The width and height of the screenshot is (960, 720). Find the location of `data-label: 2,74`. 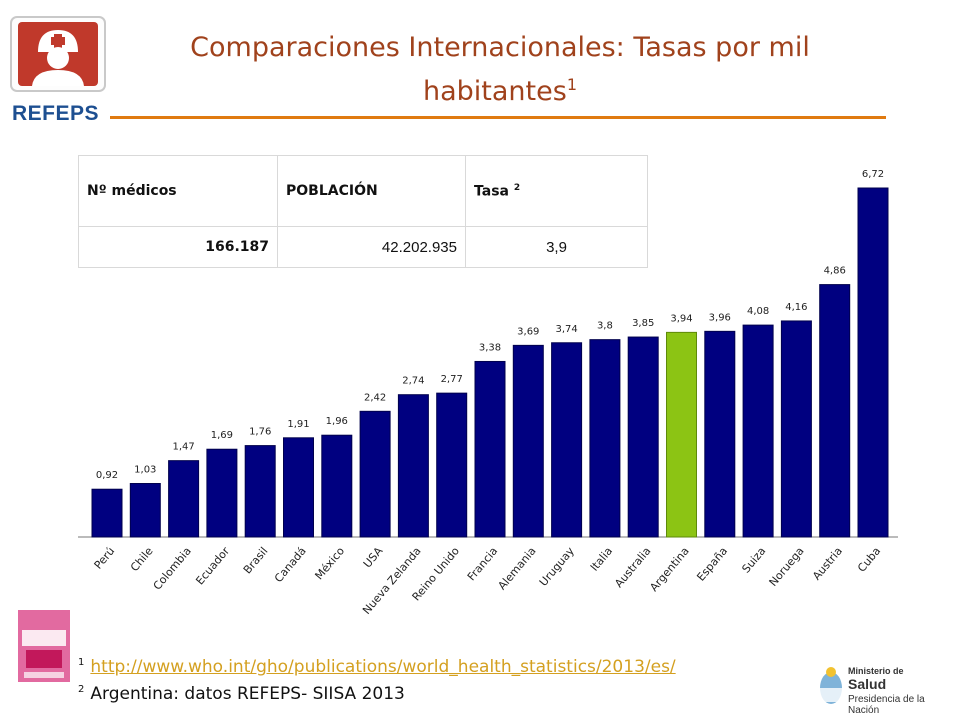

data-label: 2,74 is located at coordinates (413, 381).